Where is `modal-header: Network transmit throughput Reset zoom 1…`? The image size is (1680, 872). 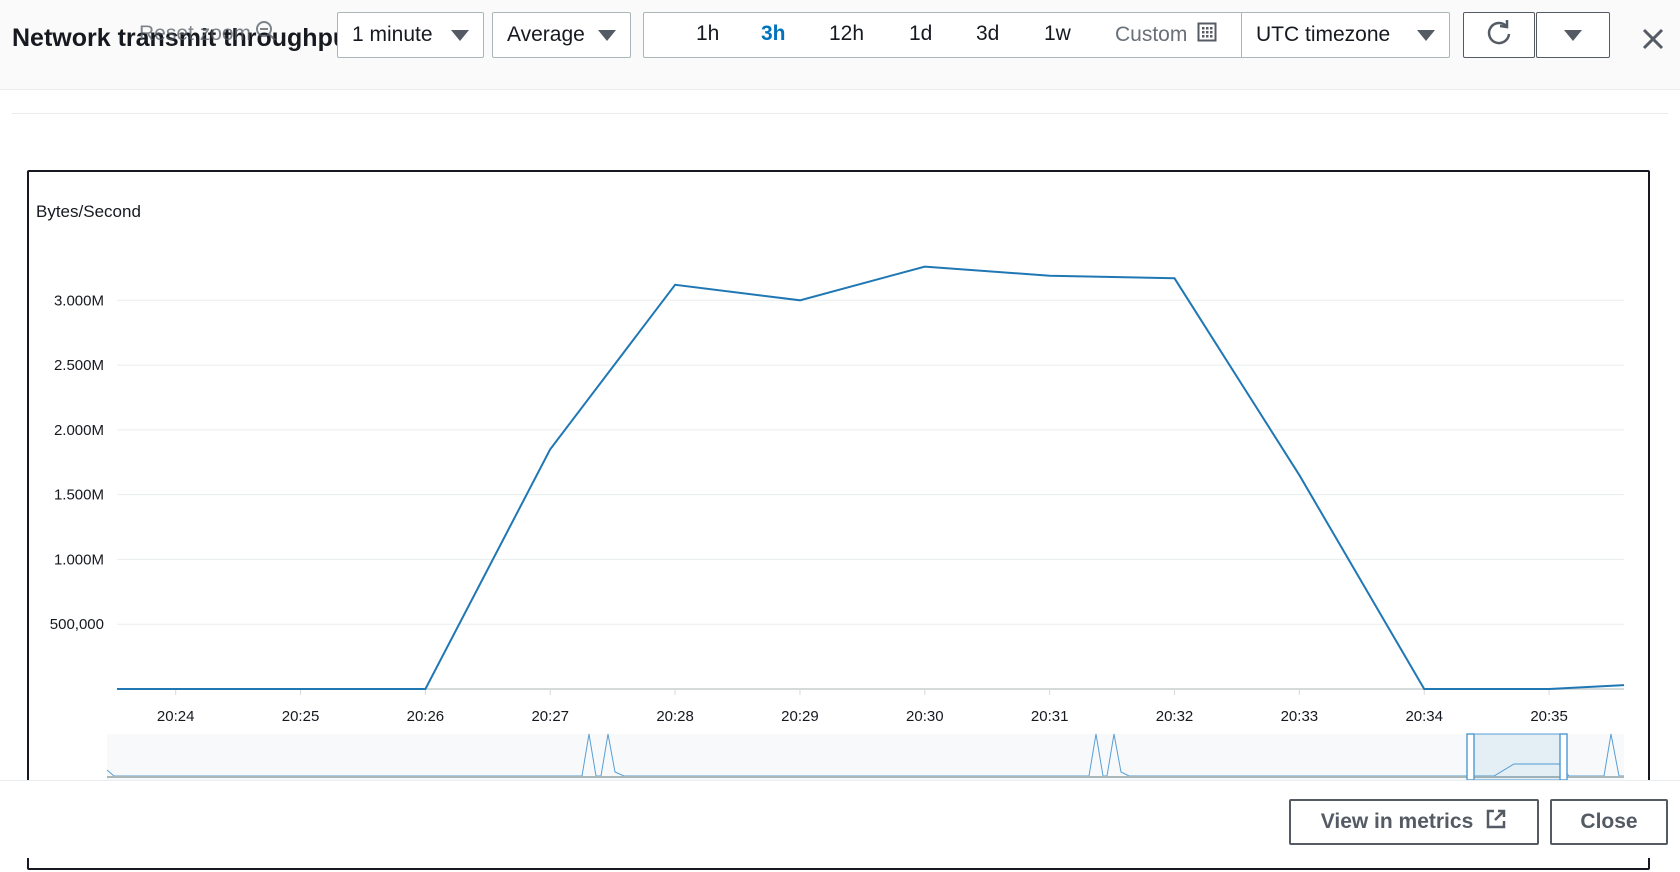 modal-header: Network transmit throughput Reset zoom 1… is located at coordinates (840, 45).